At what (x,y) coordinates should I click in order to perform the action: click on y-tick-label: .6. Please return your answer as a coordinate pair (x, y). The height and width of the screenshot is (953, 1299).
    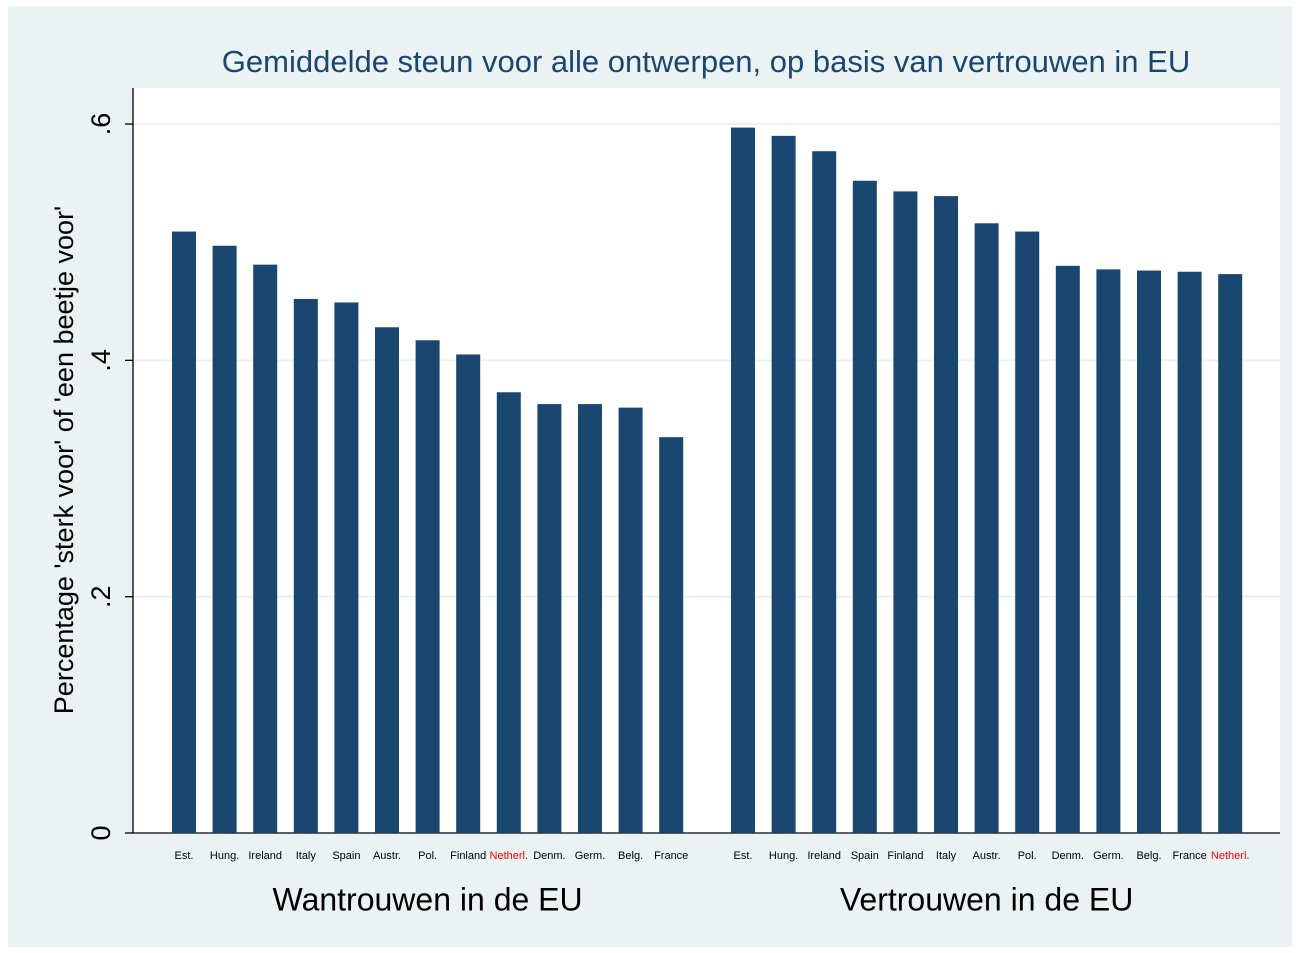
    Looking at the image, I should click on (101, 124).